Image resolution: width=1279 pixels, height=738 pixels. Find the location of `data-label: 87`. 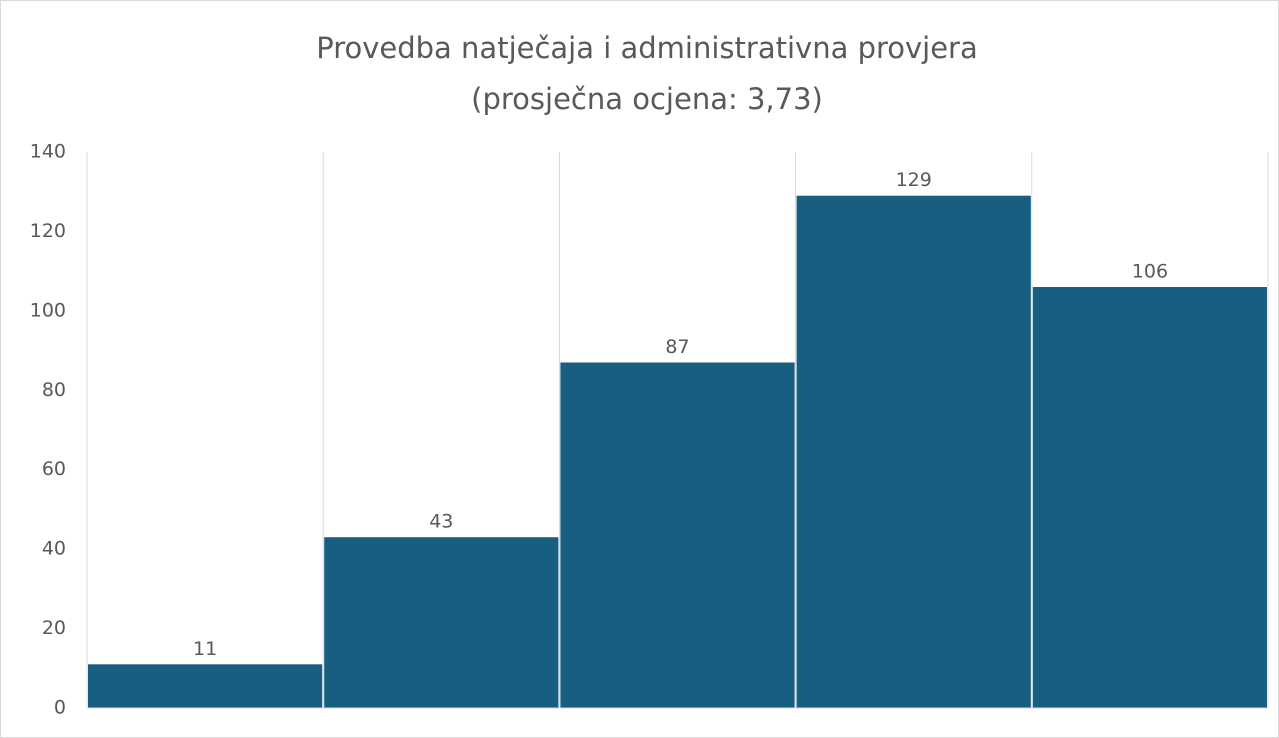

data-label: 87 is located at coordinates (677, 347).